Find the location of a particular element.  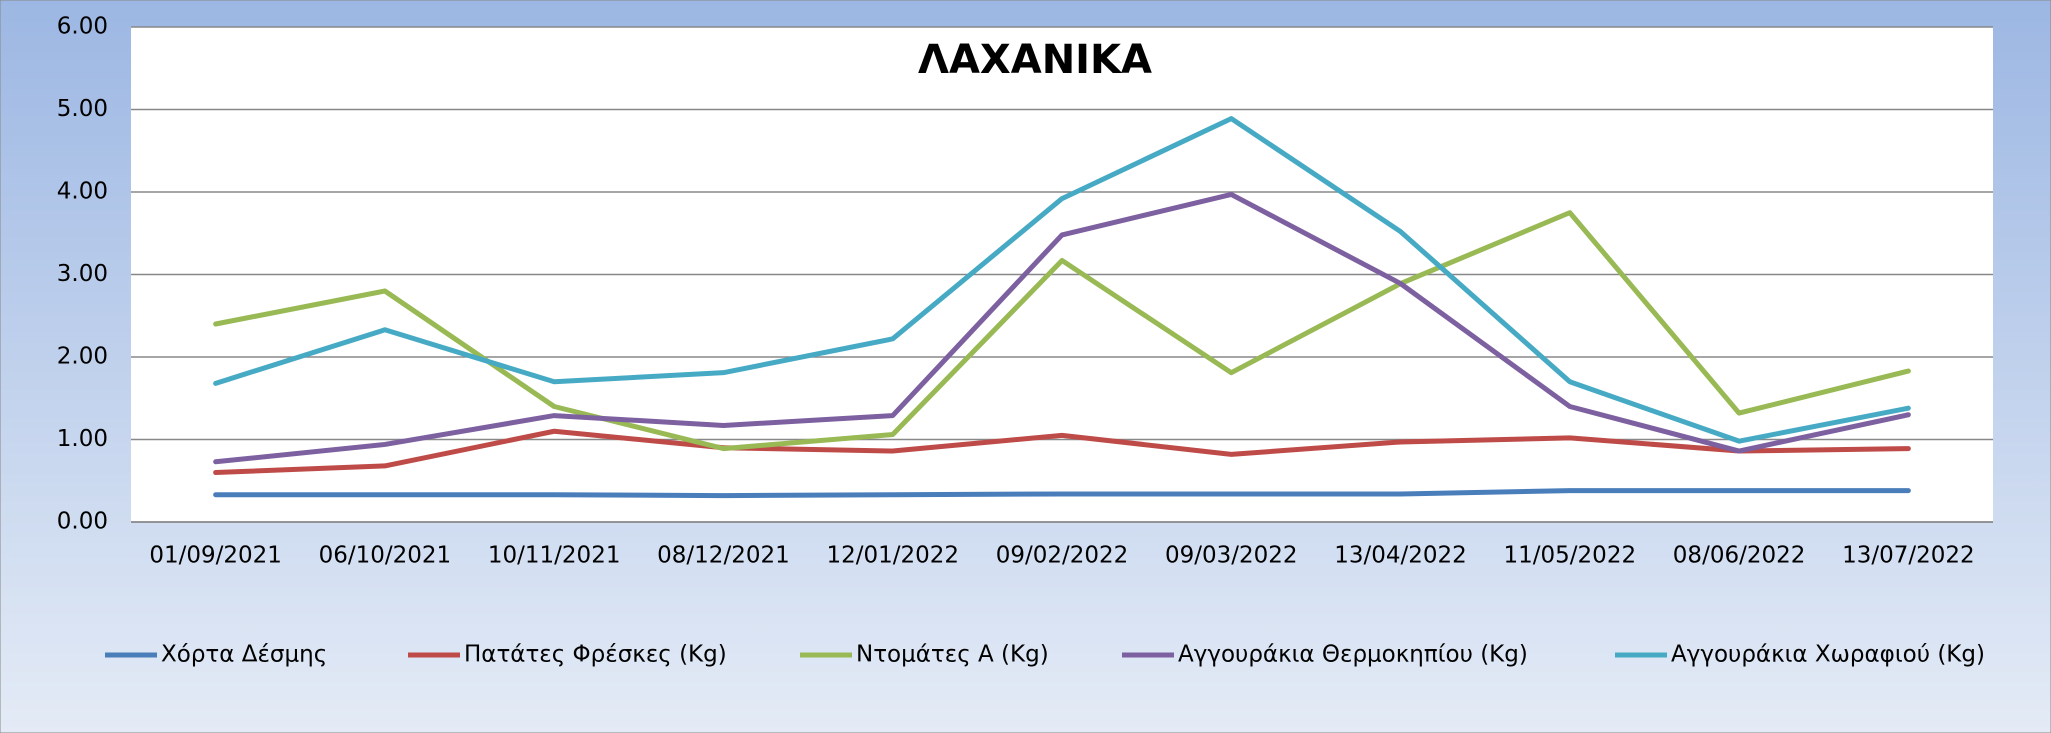

y-tick-label: 4.00 is located at coordinates (82, 192).